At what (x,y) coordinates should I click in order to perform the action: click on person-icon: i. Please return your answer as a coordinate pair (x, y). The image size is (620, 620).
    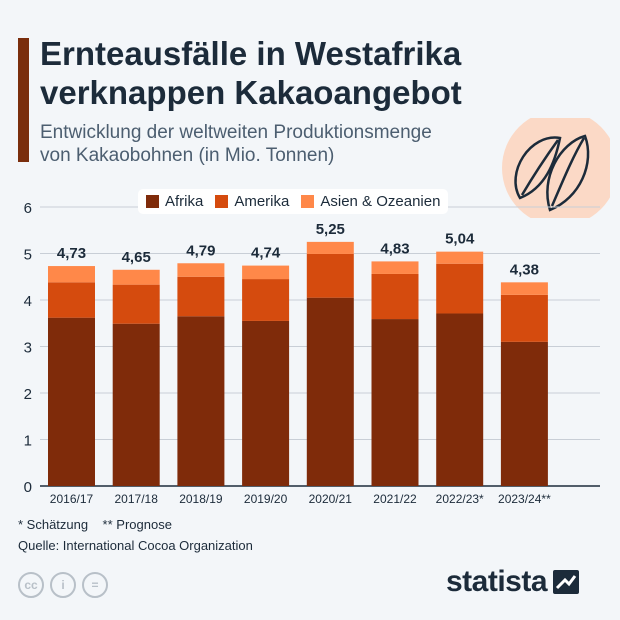
    Looking at the image, I should click on (63, 585).